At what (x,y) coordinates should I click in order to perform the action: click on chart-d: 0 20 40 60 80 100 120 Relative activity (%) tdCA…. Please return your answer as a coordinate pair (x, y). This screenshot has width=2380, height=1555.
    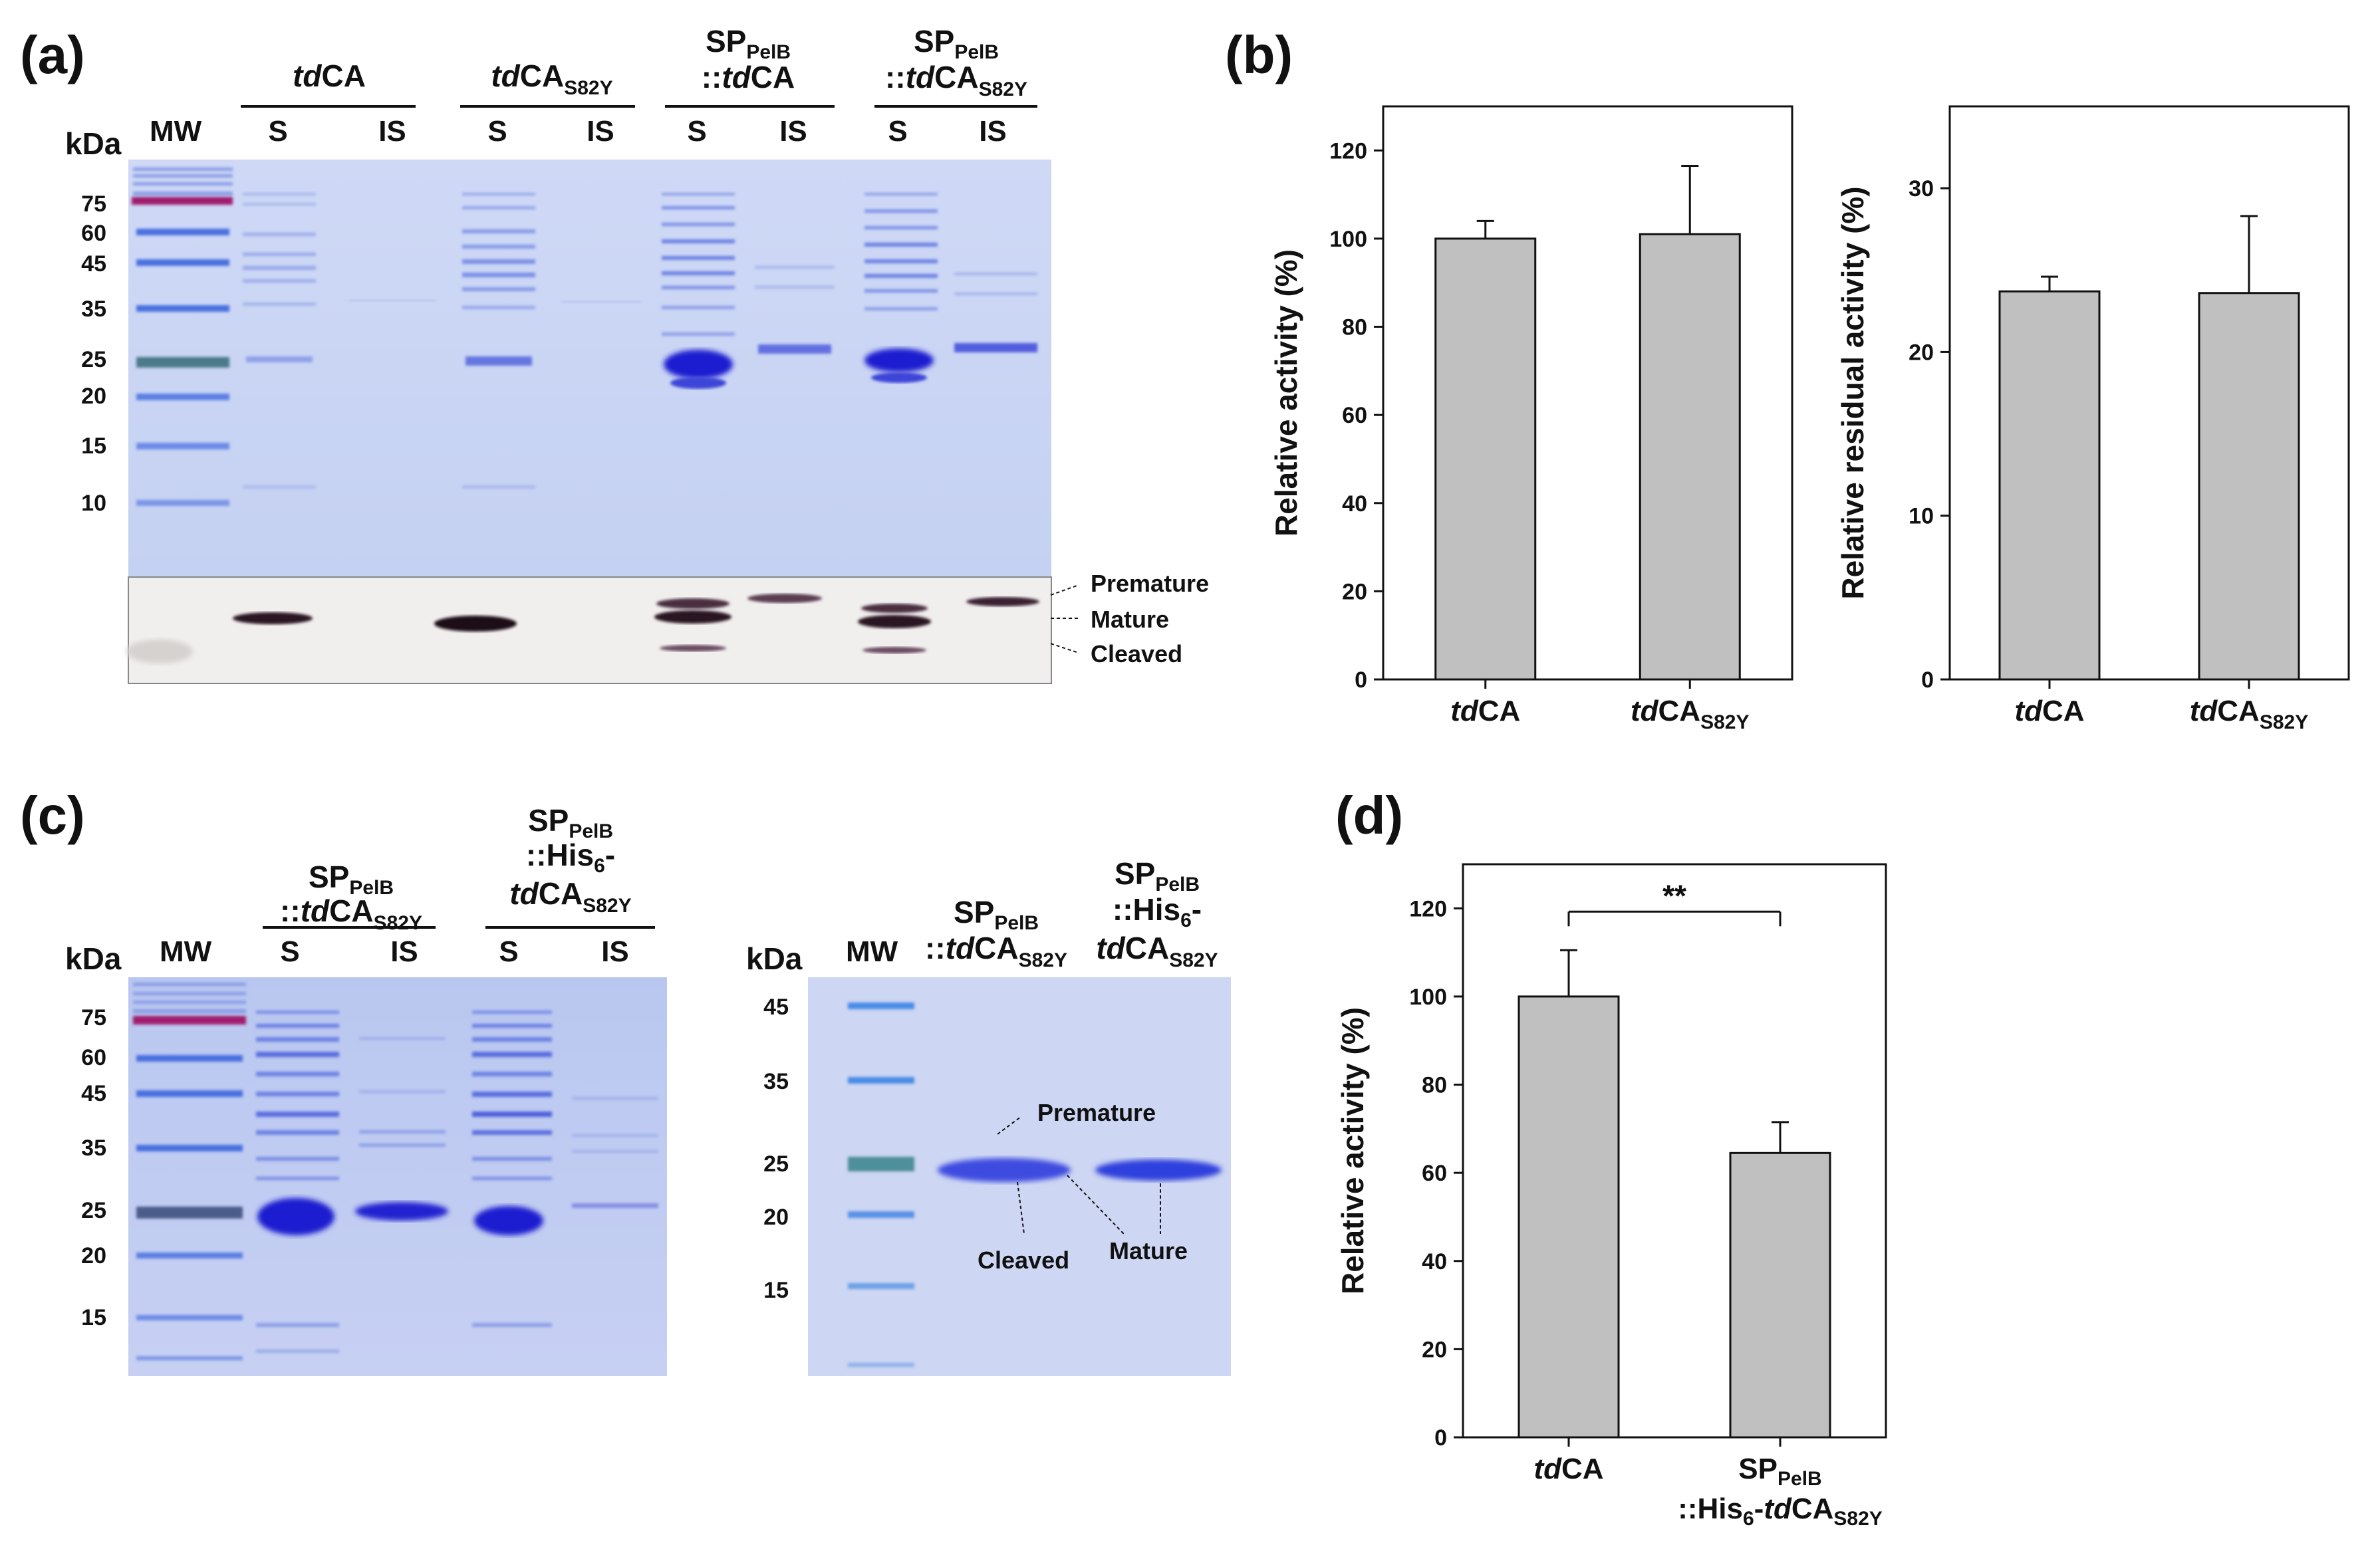
    Looking at the image, I should click on (1611, 1196).